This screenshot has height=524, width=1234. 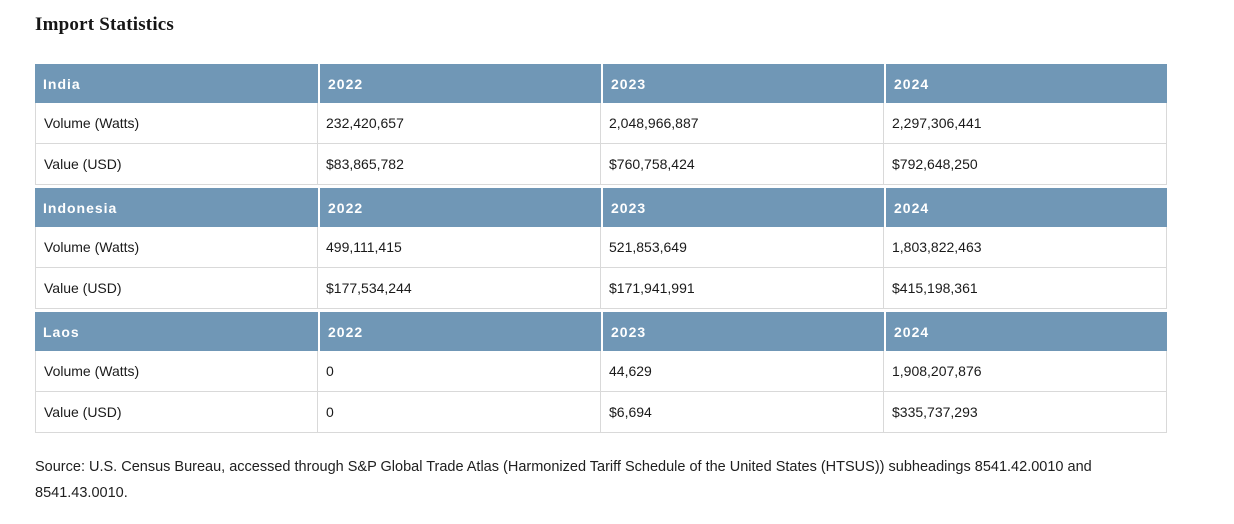 What do you see at coordinates (742, 164) in the screenshot?
I see `value-cell: $760,758,424` at bounding box center [742, 164].